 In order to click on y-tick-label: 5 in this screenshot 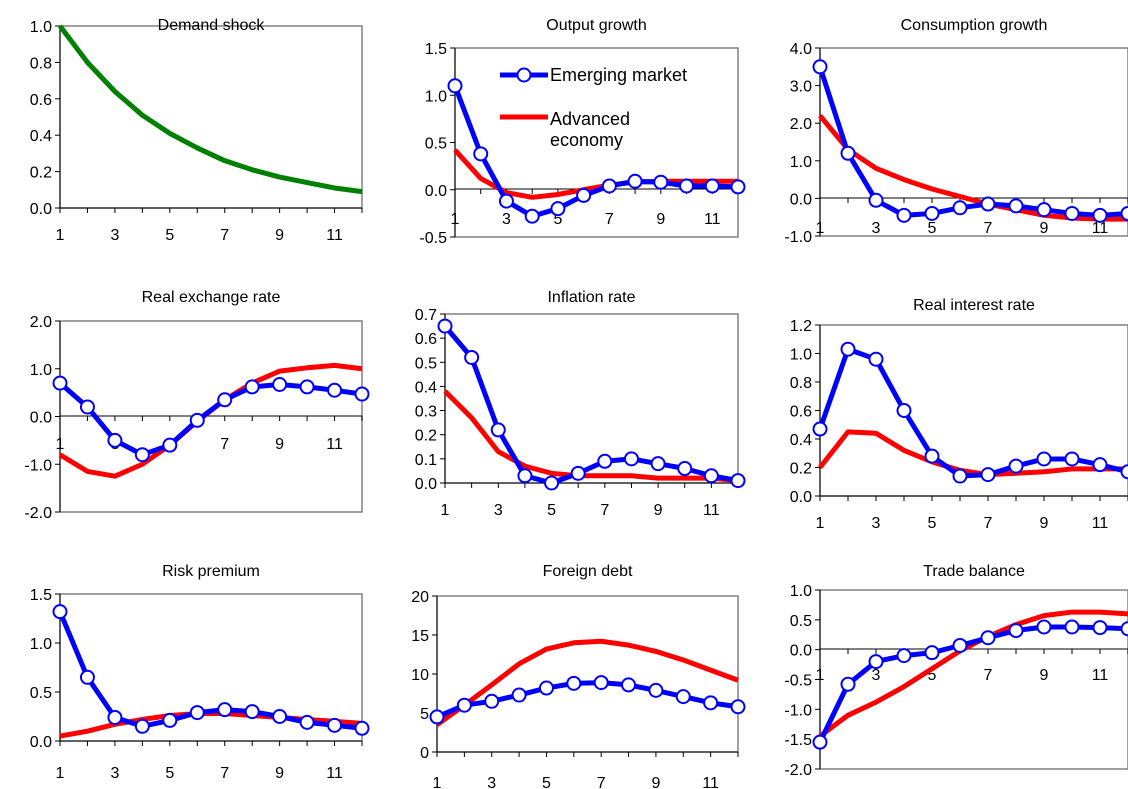, I will do `click(424, 714)`.